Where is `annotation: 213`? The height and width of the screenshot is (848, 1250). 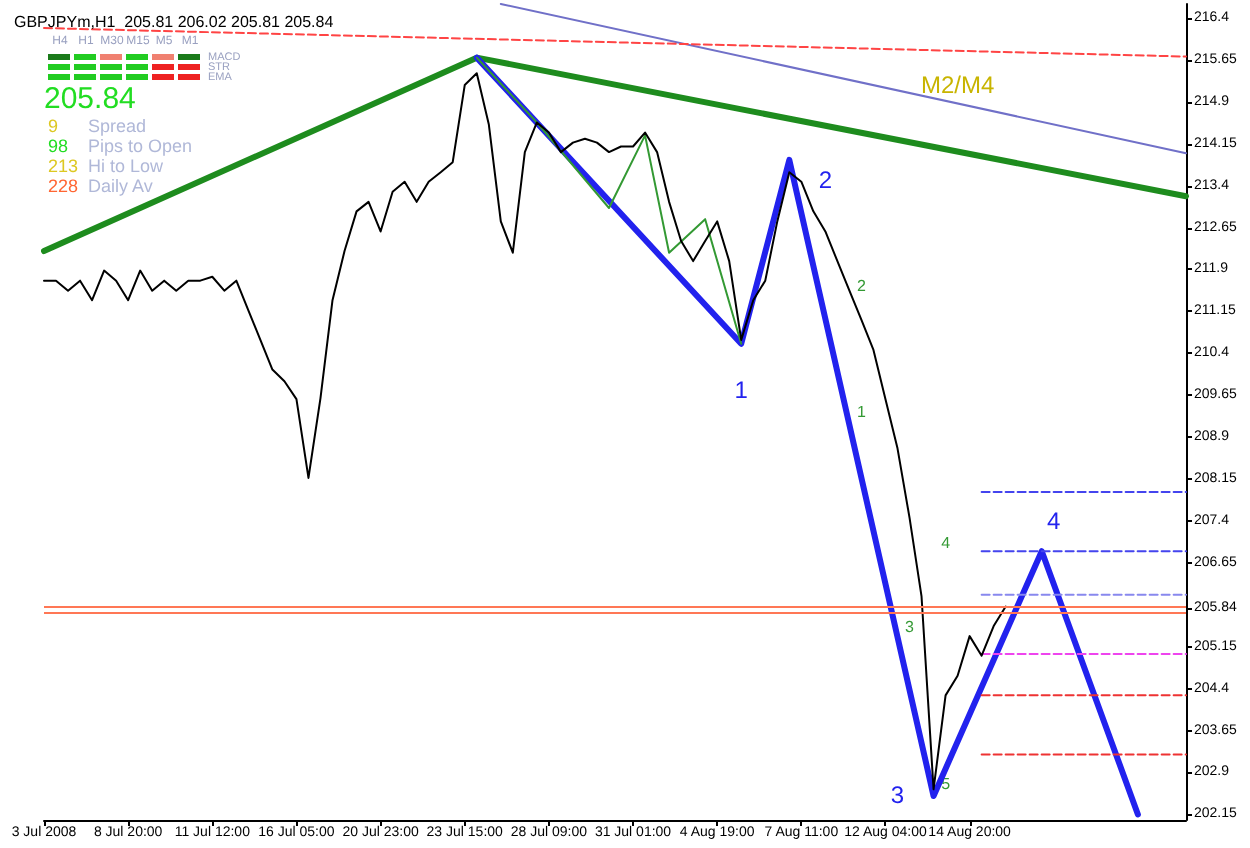 annotation: 213 is located at coordinates (63, 166).